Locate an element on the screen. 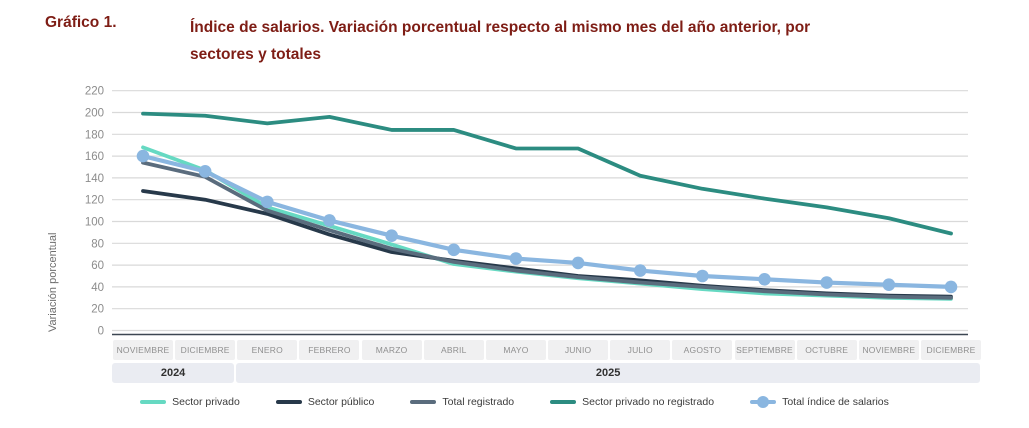 The image size is (1029, 428). y-tick-label: 40 is located at coordinates (97, 288).